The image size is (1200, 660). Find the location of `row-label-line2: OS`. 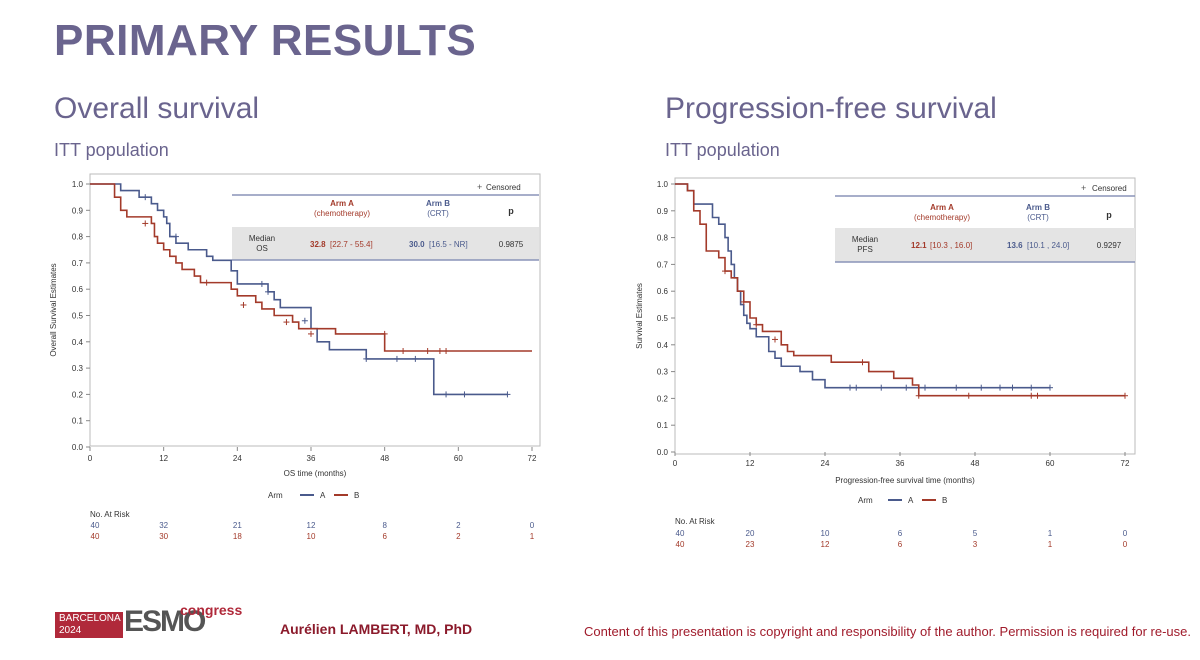

row-label-line2: OS is located at coordinates (262, 248).